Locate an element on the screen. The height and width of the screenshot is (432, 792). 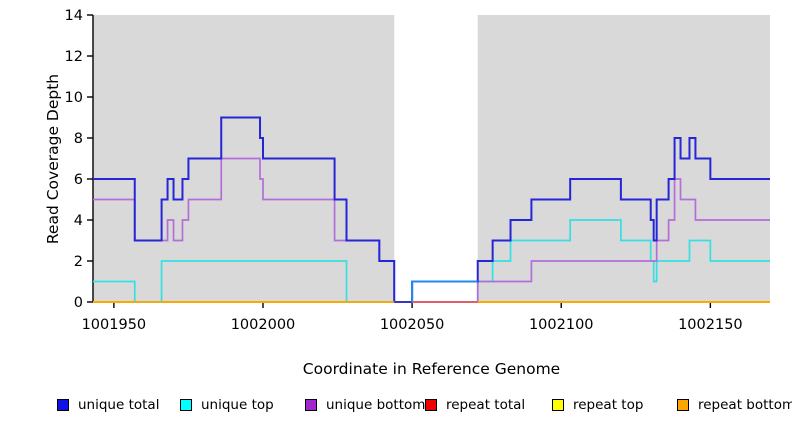
x-tick-label: 1002150 is located at coordinates (710, 325).